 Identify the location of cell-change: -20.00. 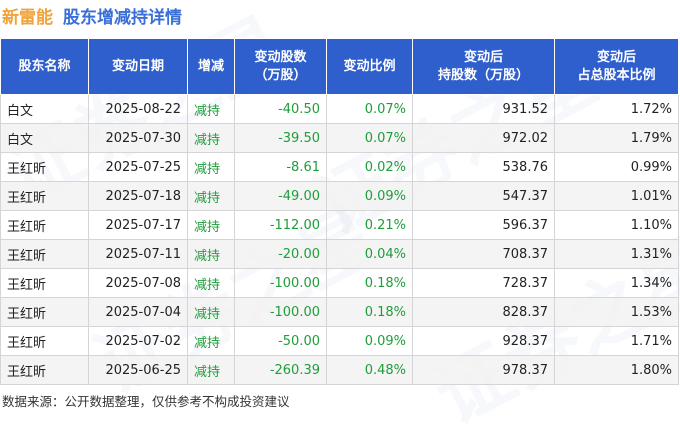
(280, 254).